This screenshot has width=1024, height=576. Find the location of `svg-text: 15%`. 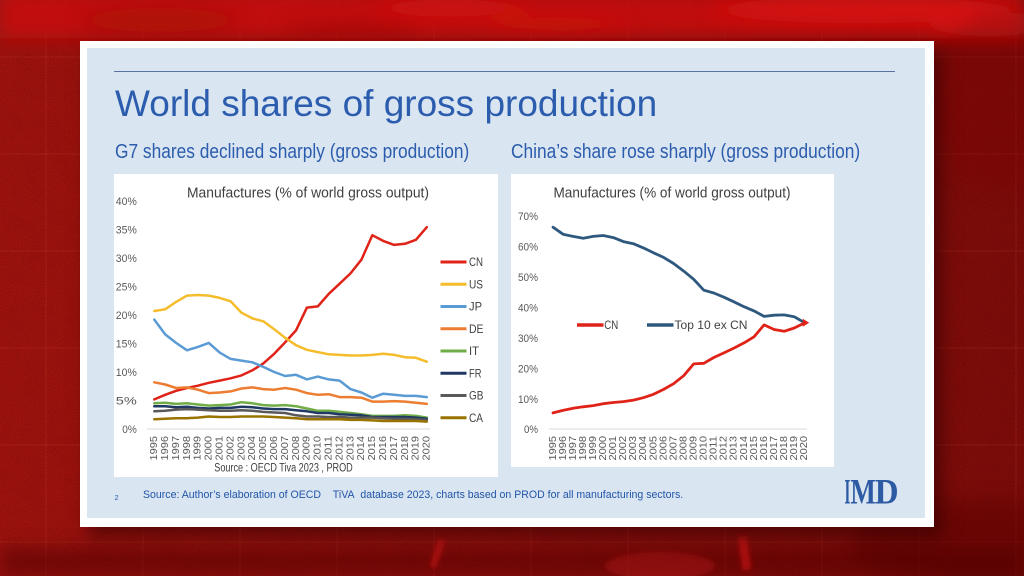

svg-text: 15% is located at coordinates (126, 345).